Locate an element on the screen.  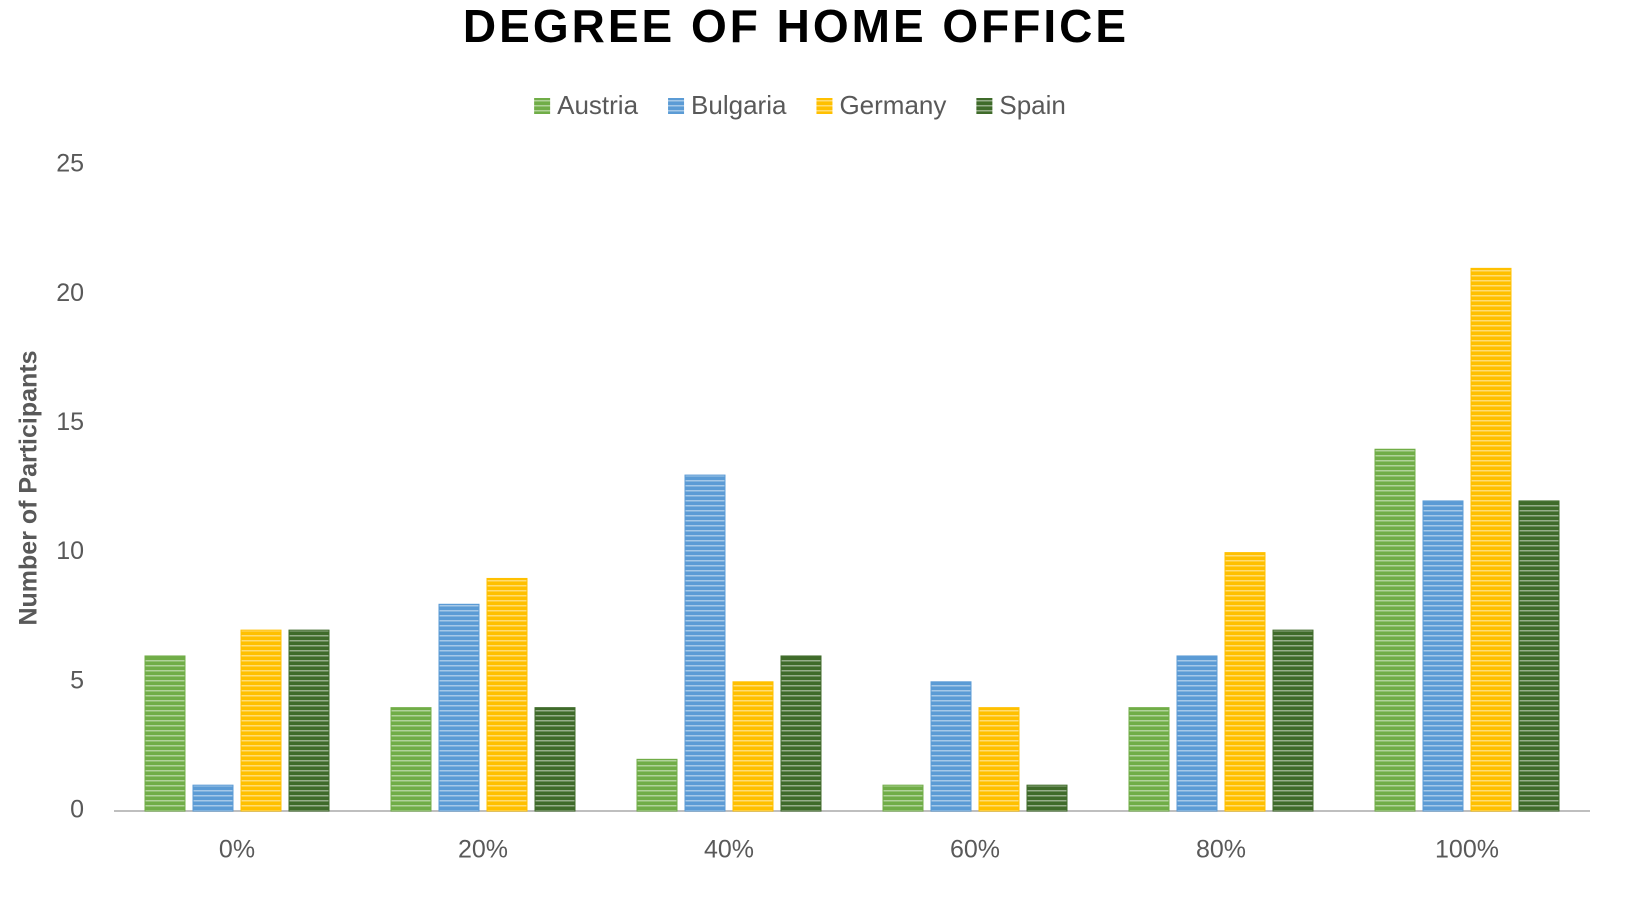
x-tick-label: 60% is located at coordinates (975, 850).